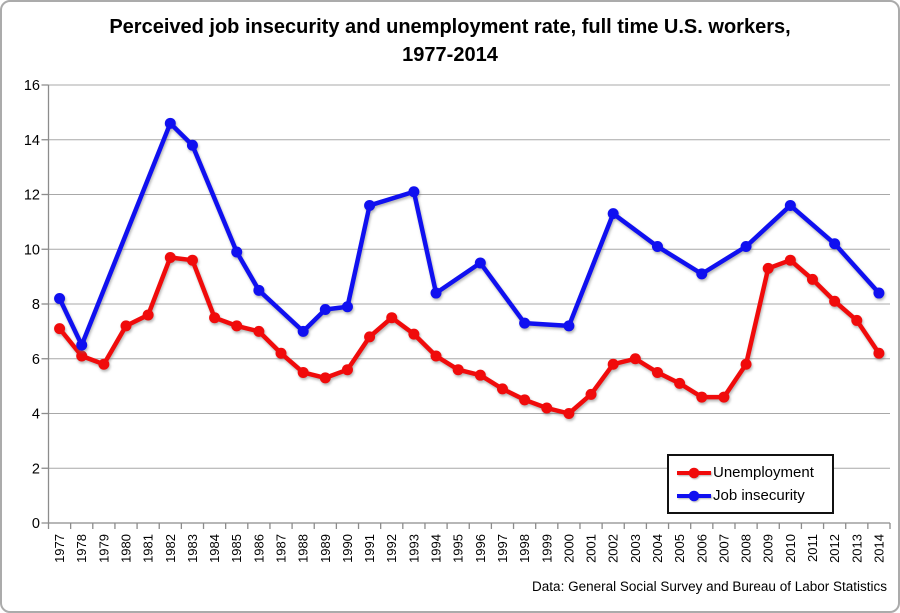 The height and width of the screenshot is (613, 900). I want to click on unemployment-point-1985, so click(237, 326).